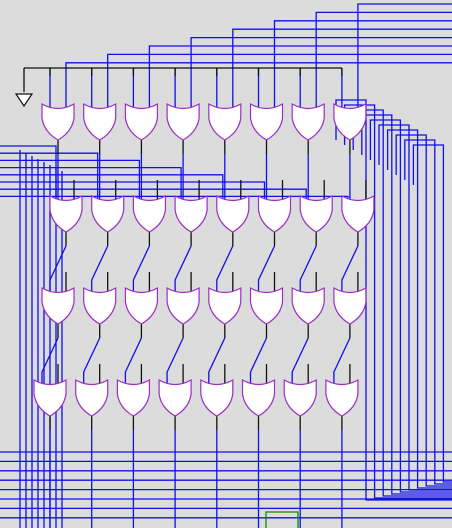 Image resolution: width=452 pixels, height=528 pixels. Describe the element at coordinates (282, 519) in the screenshot. I see `aux-wire` at that location.